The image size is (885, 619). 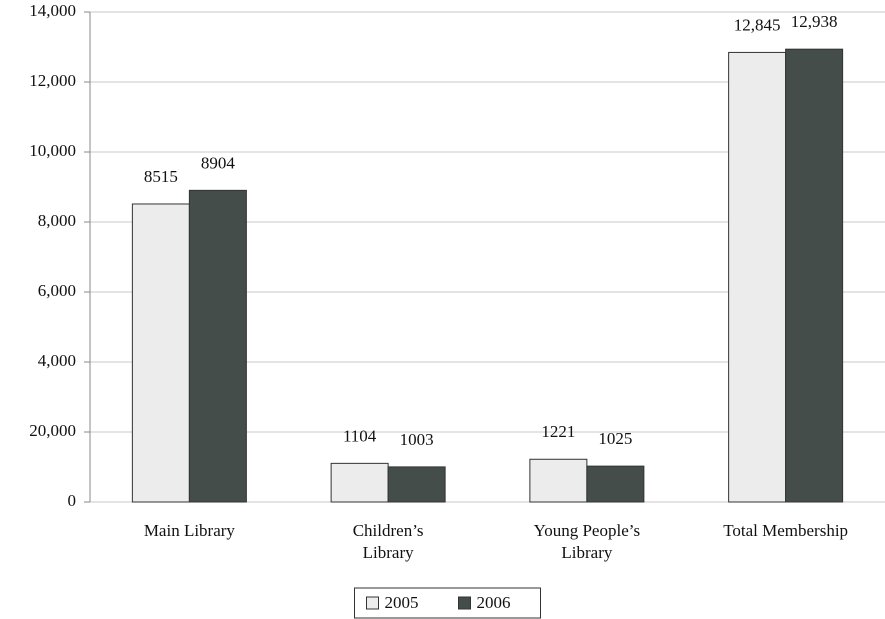 What do you see at coordinates (57, 290) in the screenshot?
I see `y-tick-label: 6,000` at bounding box center [57, 290].